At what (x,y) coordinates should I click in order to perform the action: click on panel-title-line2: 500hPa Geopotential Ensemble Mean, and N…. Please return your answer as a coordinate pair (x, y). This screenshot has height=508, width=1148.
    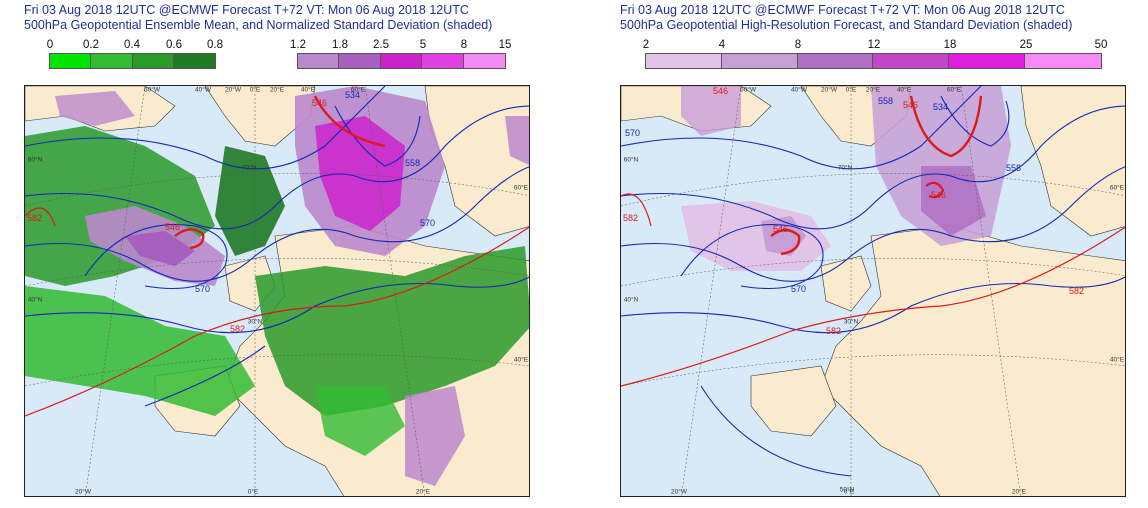
    Looking at the image, I should click on (258, 25).